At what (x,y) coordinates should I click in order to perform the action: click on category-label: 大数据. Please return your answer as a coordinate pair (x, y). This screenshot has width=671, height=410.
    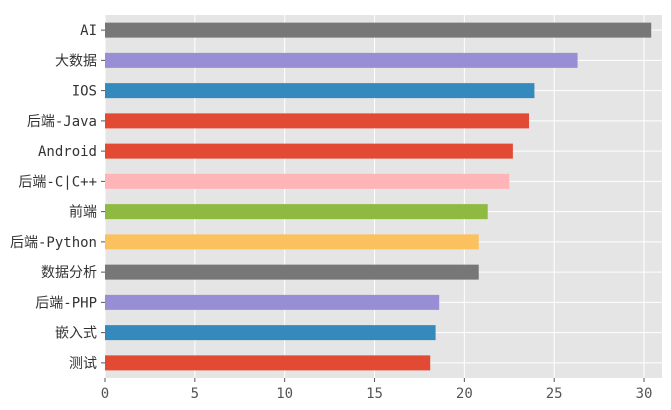
    Looking at the image, I should click on (76, 61).